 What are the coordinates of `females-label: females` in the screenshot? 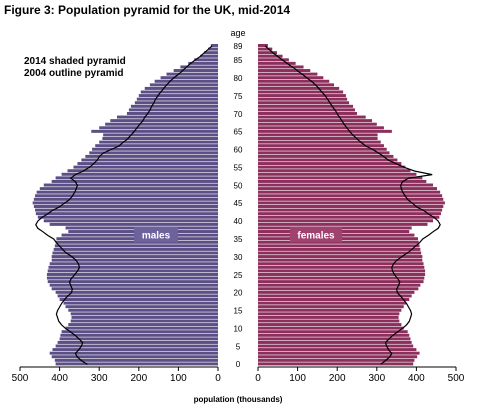 It's located at (316, 235).